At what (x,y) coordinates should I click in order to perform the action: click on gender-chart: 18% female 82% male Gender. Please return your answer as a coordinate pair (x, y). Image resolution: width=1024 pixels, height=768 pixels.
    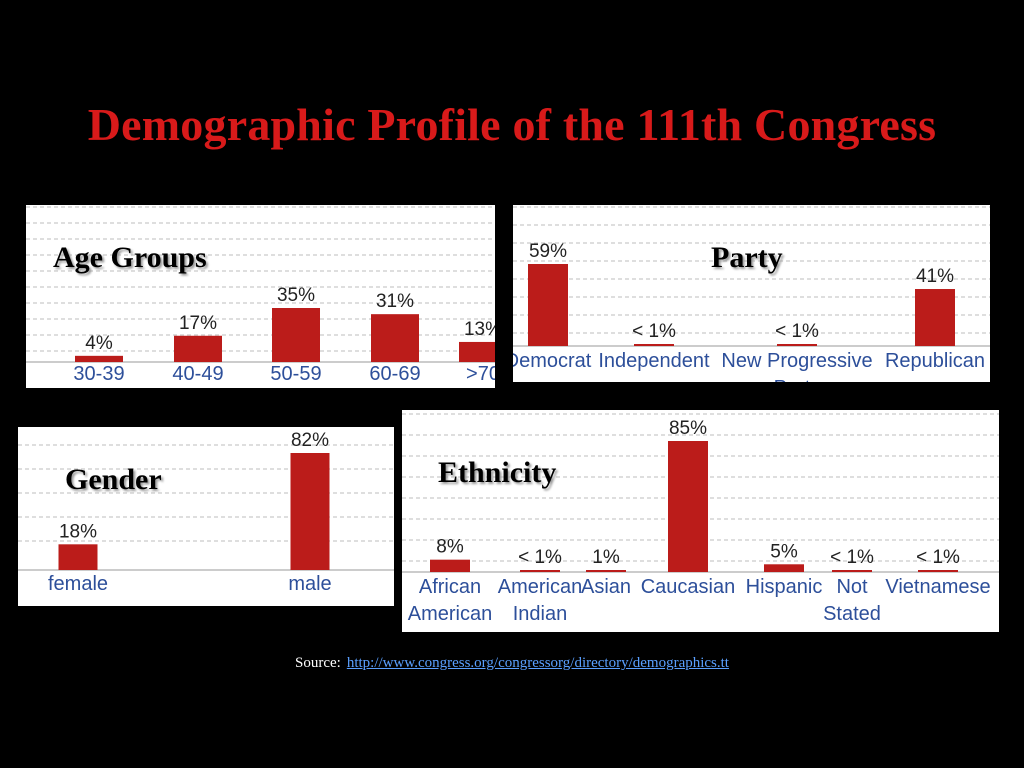
    Looking at the image, I should click on (206, 516).